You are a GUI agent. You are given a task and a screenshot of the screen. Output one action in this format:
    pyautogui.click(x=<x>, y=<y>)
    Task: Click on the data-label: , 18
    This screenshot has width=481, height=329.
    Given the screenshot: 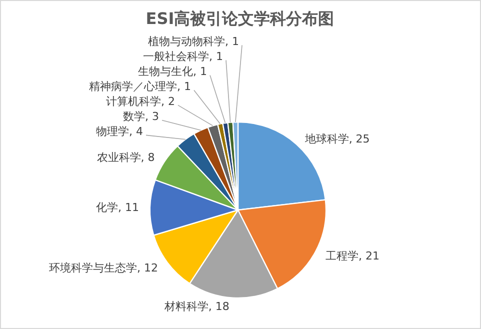 What is the action you would take?
    pyautogui.click(x=219, y=306)
    